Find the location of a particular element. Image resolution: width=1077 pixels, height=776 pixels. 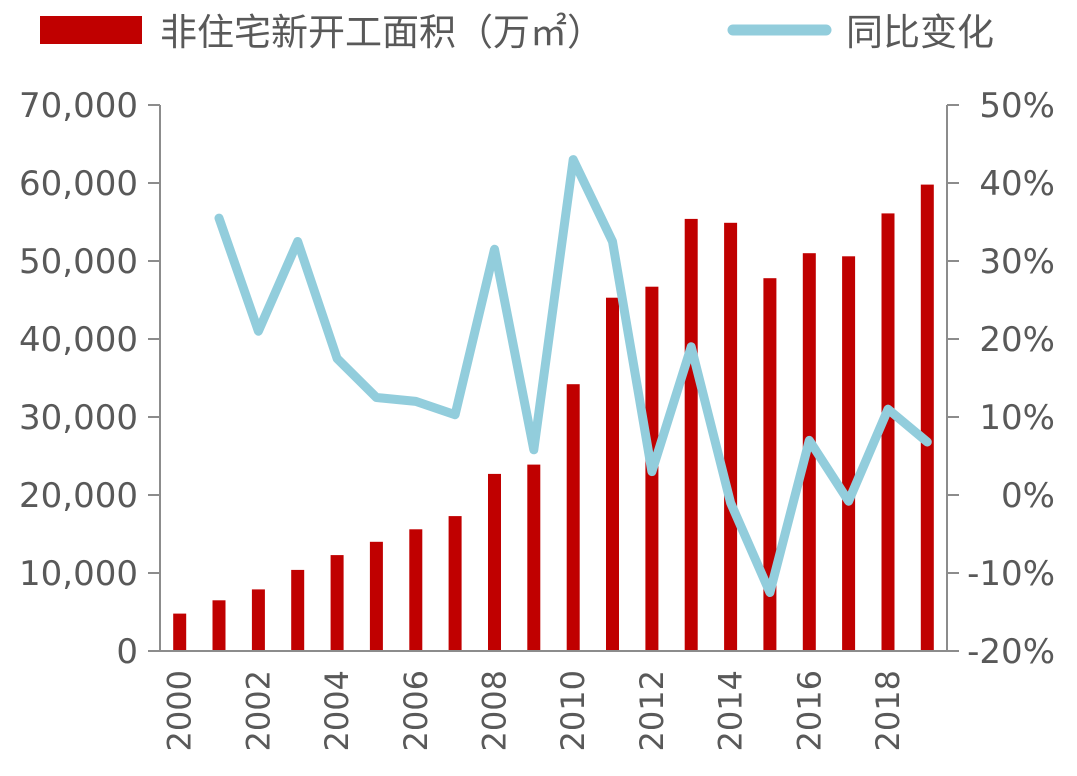

right-tick-label: -10% is located at coordinates (1011, 574).